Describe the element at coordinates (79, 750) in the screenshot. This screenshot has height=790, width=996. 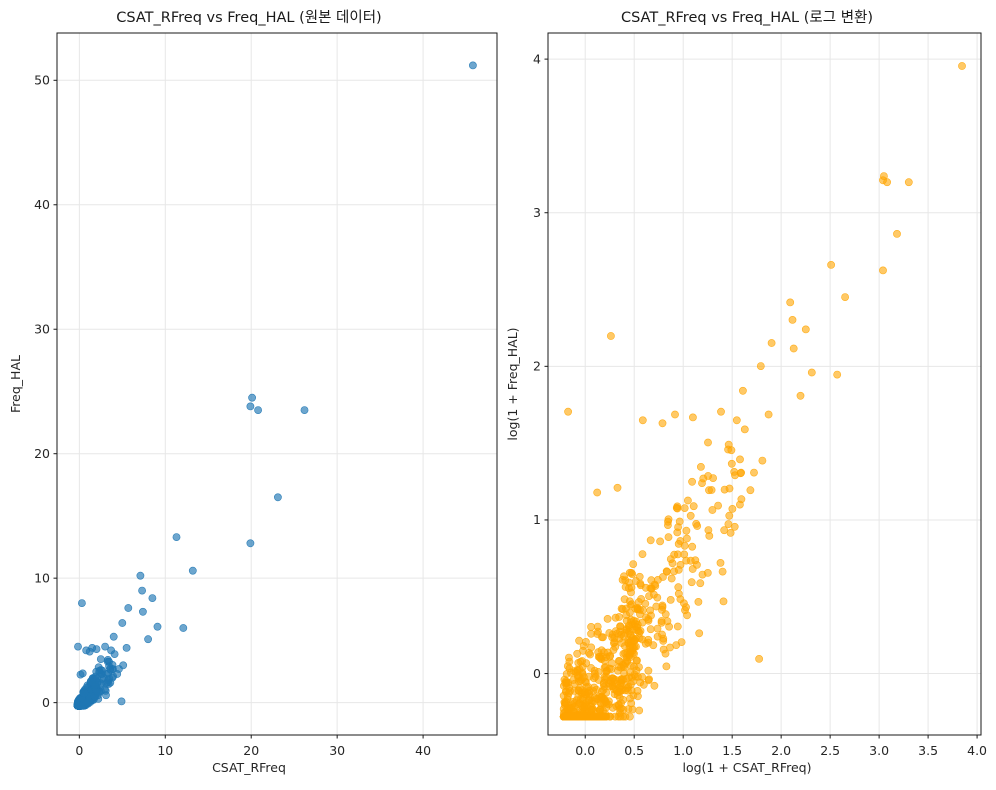
I see `x-tick-label: 0` at that location.